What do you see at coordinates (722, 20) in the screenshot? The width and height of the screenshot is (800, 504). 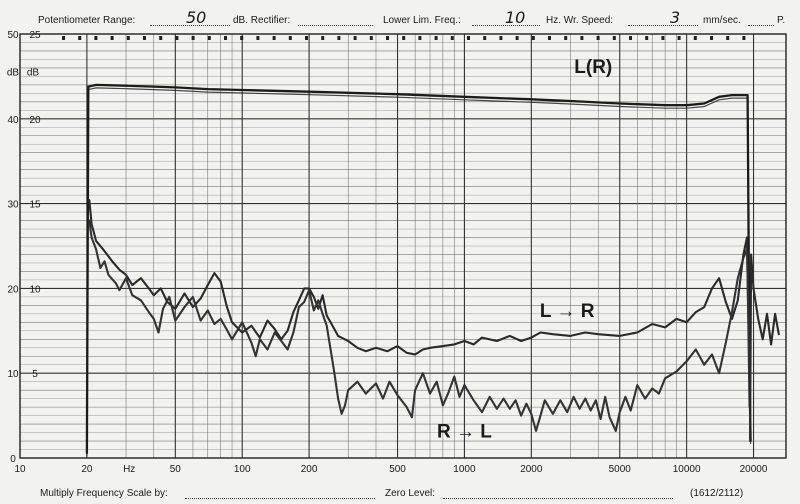 I see `speed-unit: mm/sec.` at bounding box center [722, 20].